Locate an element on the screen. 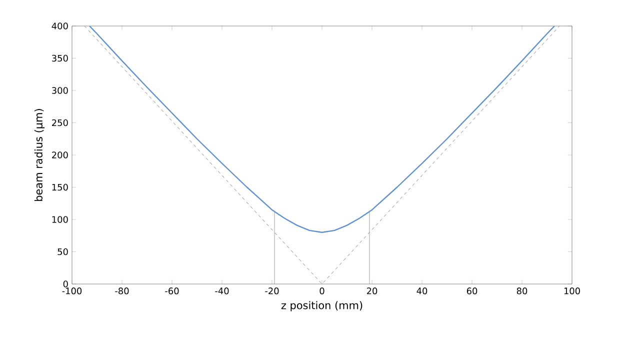 The width and height of the screenshot is (637, 340). y-tick-label: 300 is located at coordinates (60, 90).